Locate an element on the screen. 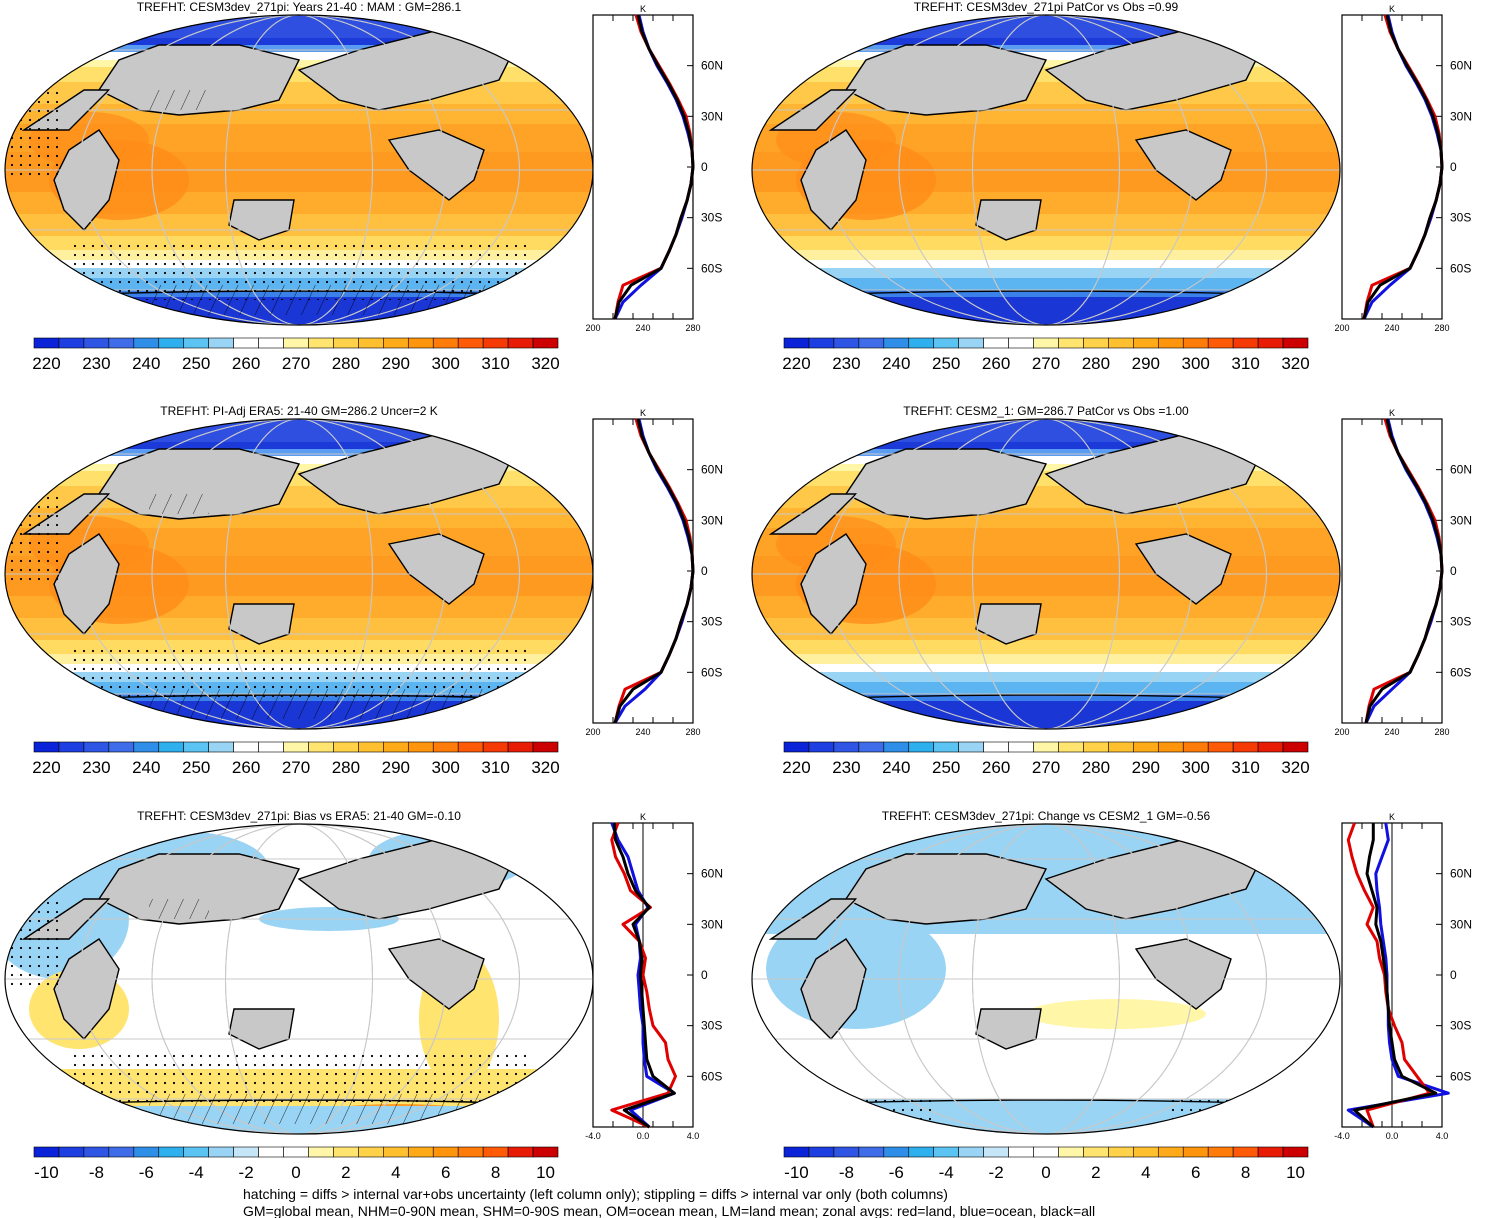  x-tick-label: 0.0 is located at coordinates (643, 1136).